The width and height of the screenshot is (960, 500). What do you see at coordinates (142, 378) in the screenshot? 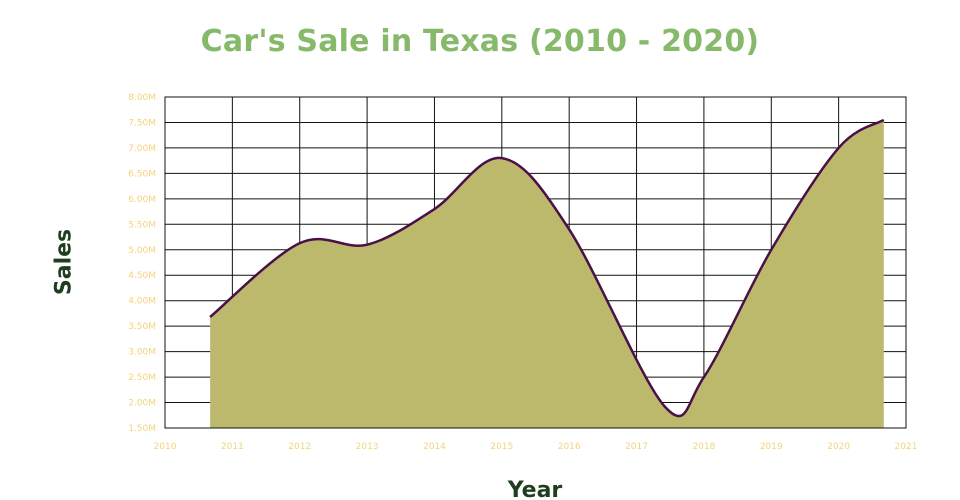
I see `y-tick-label: 2.50M` at bounding box center [142, 378].